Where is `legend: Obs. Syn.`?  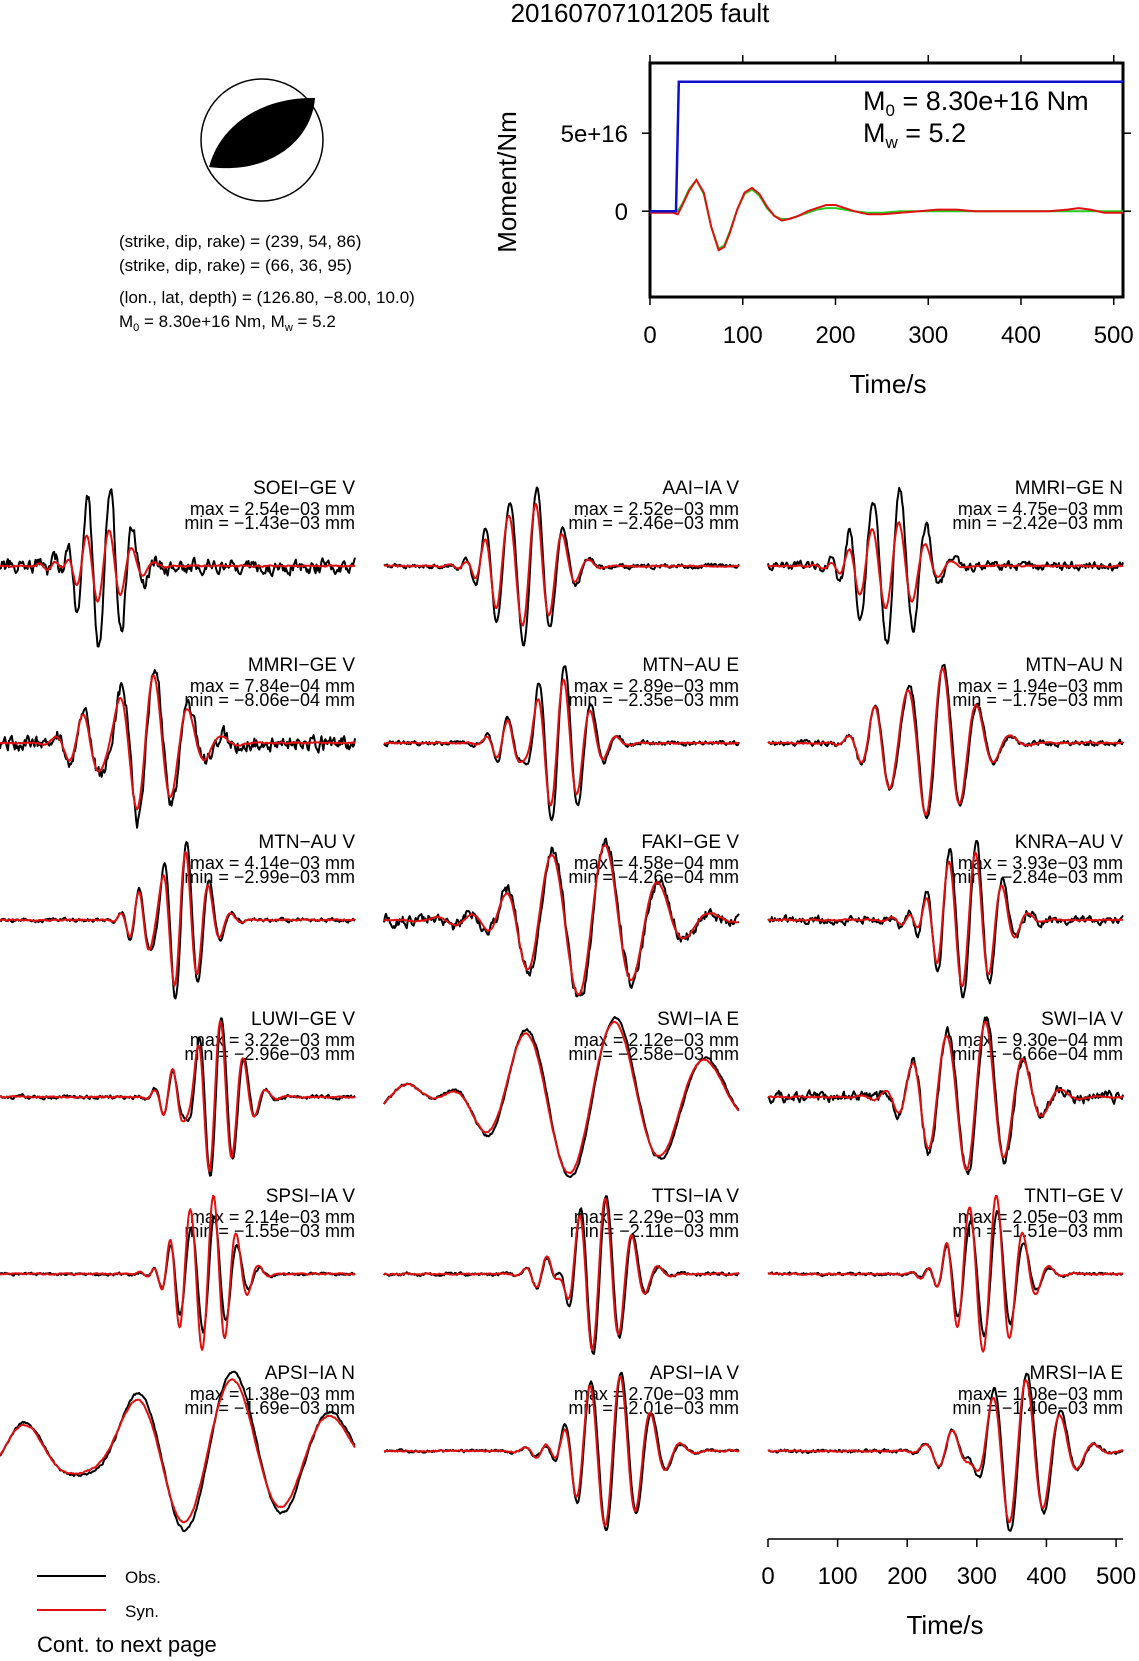 legend: Obs. Syn. is located at coordinates (99, 1594).